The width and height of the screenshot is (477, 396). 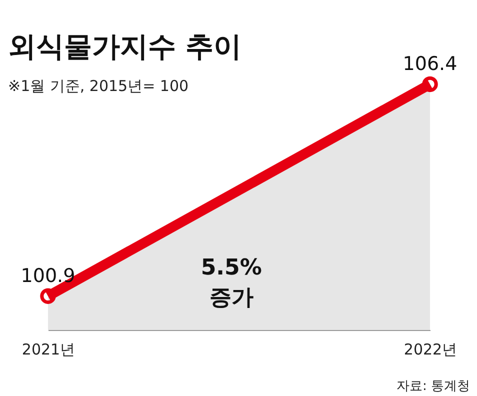 I want to click on data-label: 100.9, so click(x=48, y=276).